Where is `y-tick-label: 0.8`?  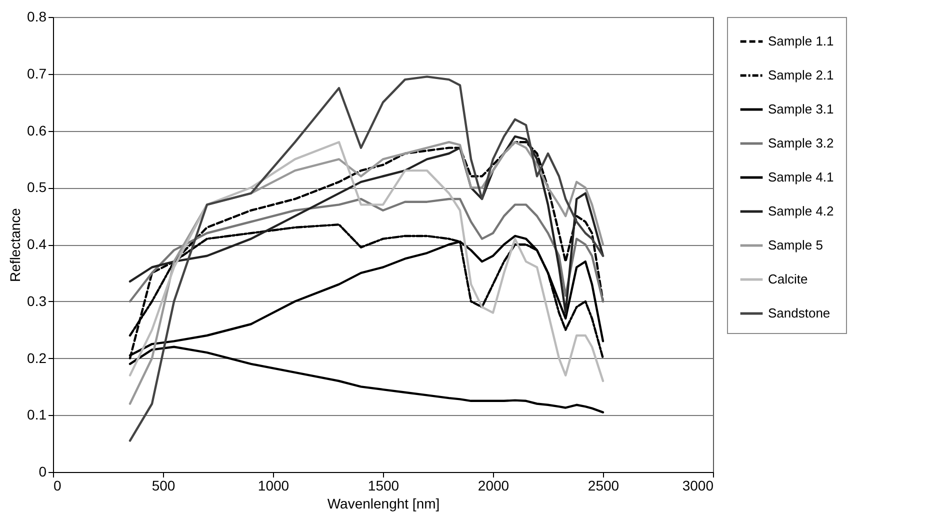 y-tick-label: 0.8 is located at coordinates (37, 16).